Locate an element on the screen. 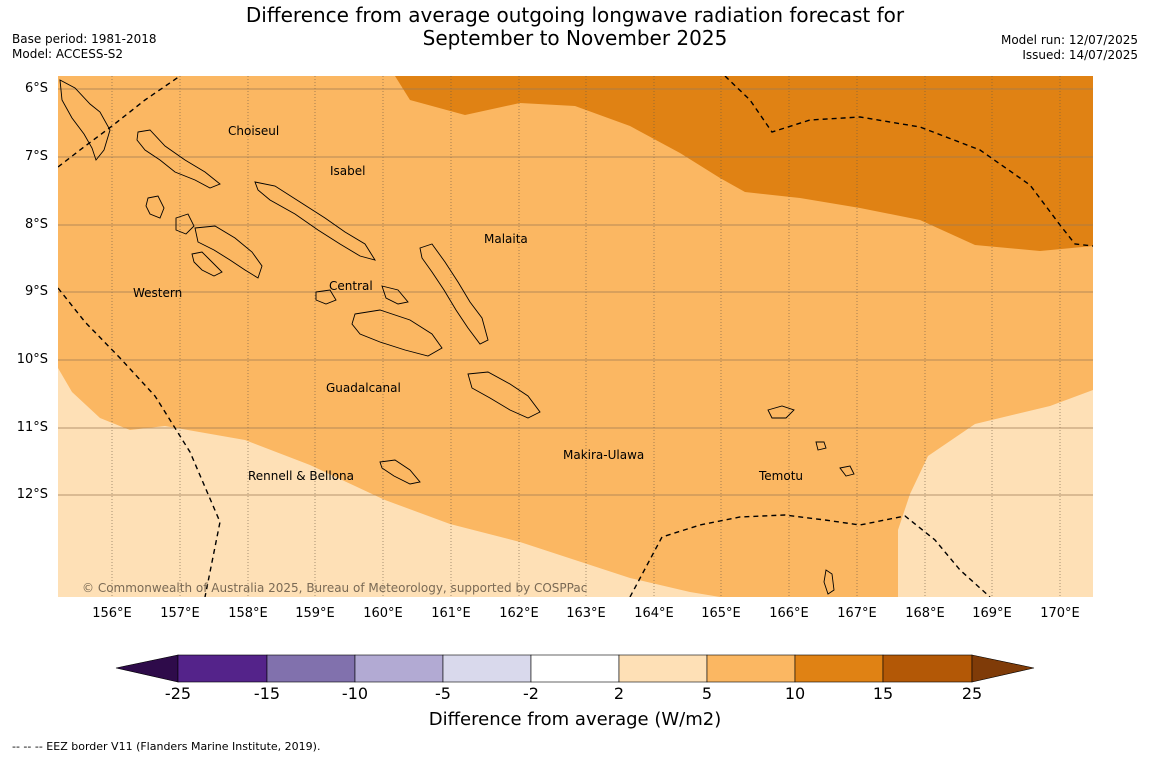 This screenshot has height=758, width=1150. colorbar is located at coordinates (575, 668).